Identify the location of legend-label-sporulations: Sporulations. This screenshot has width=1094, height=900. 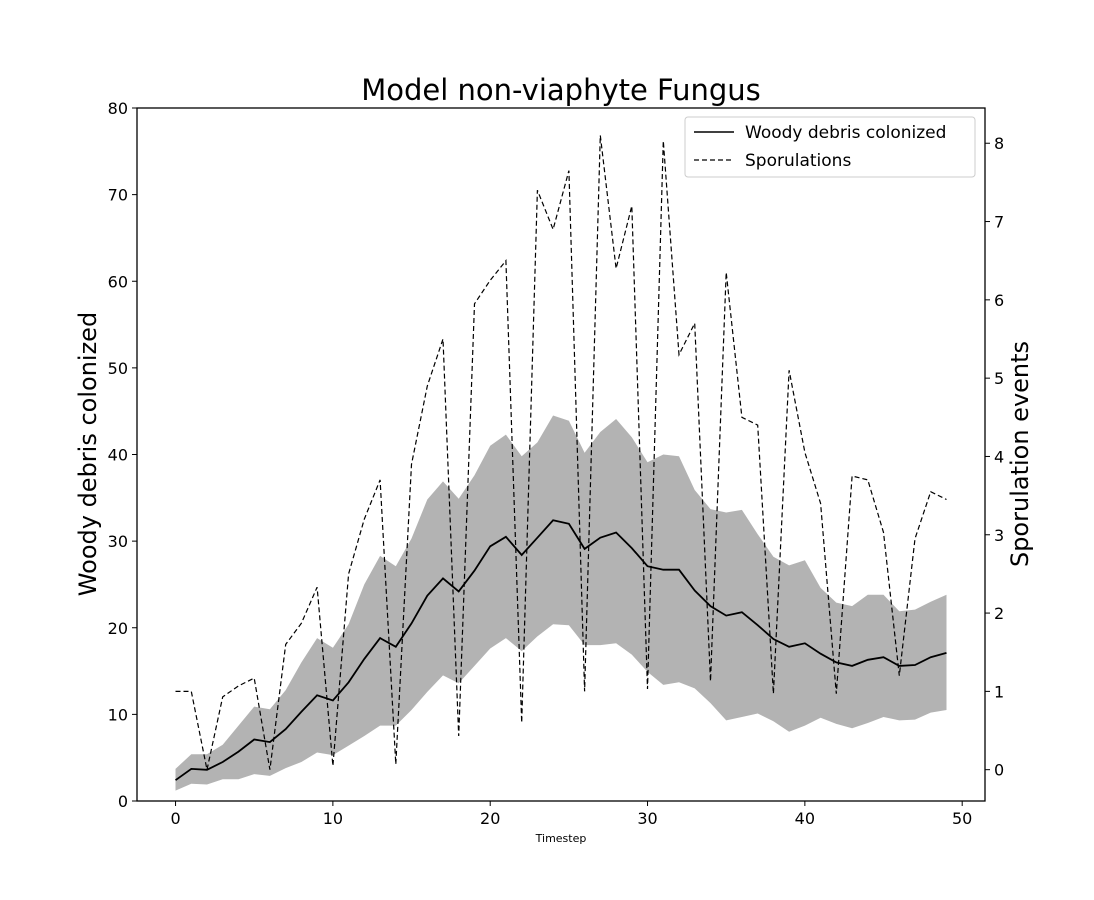
(798, 161).